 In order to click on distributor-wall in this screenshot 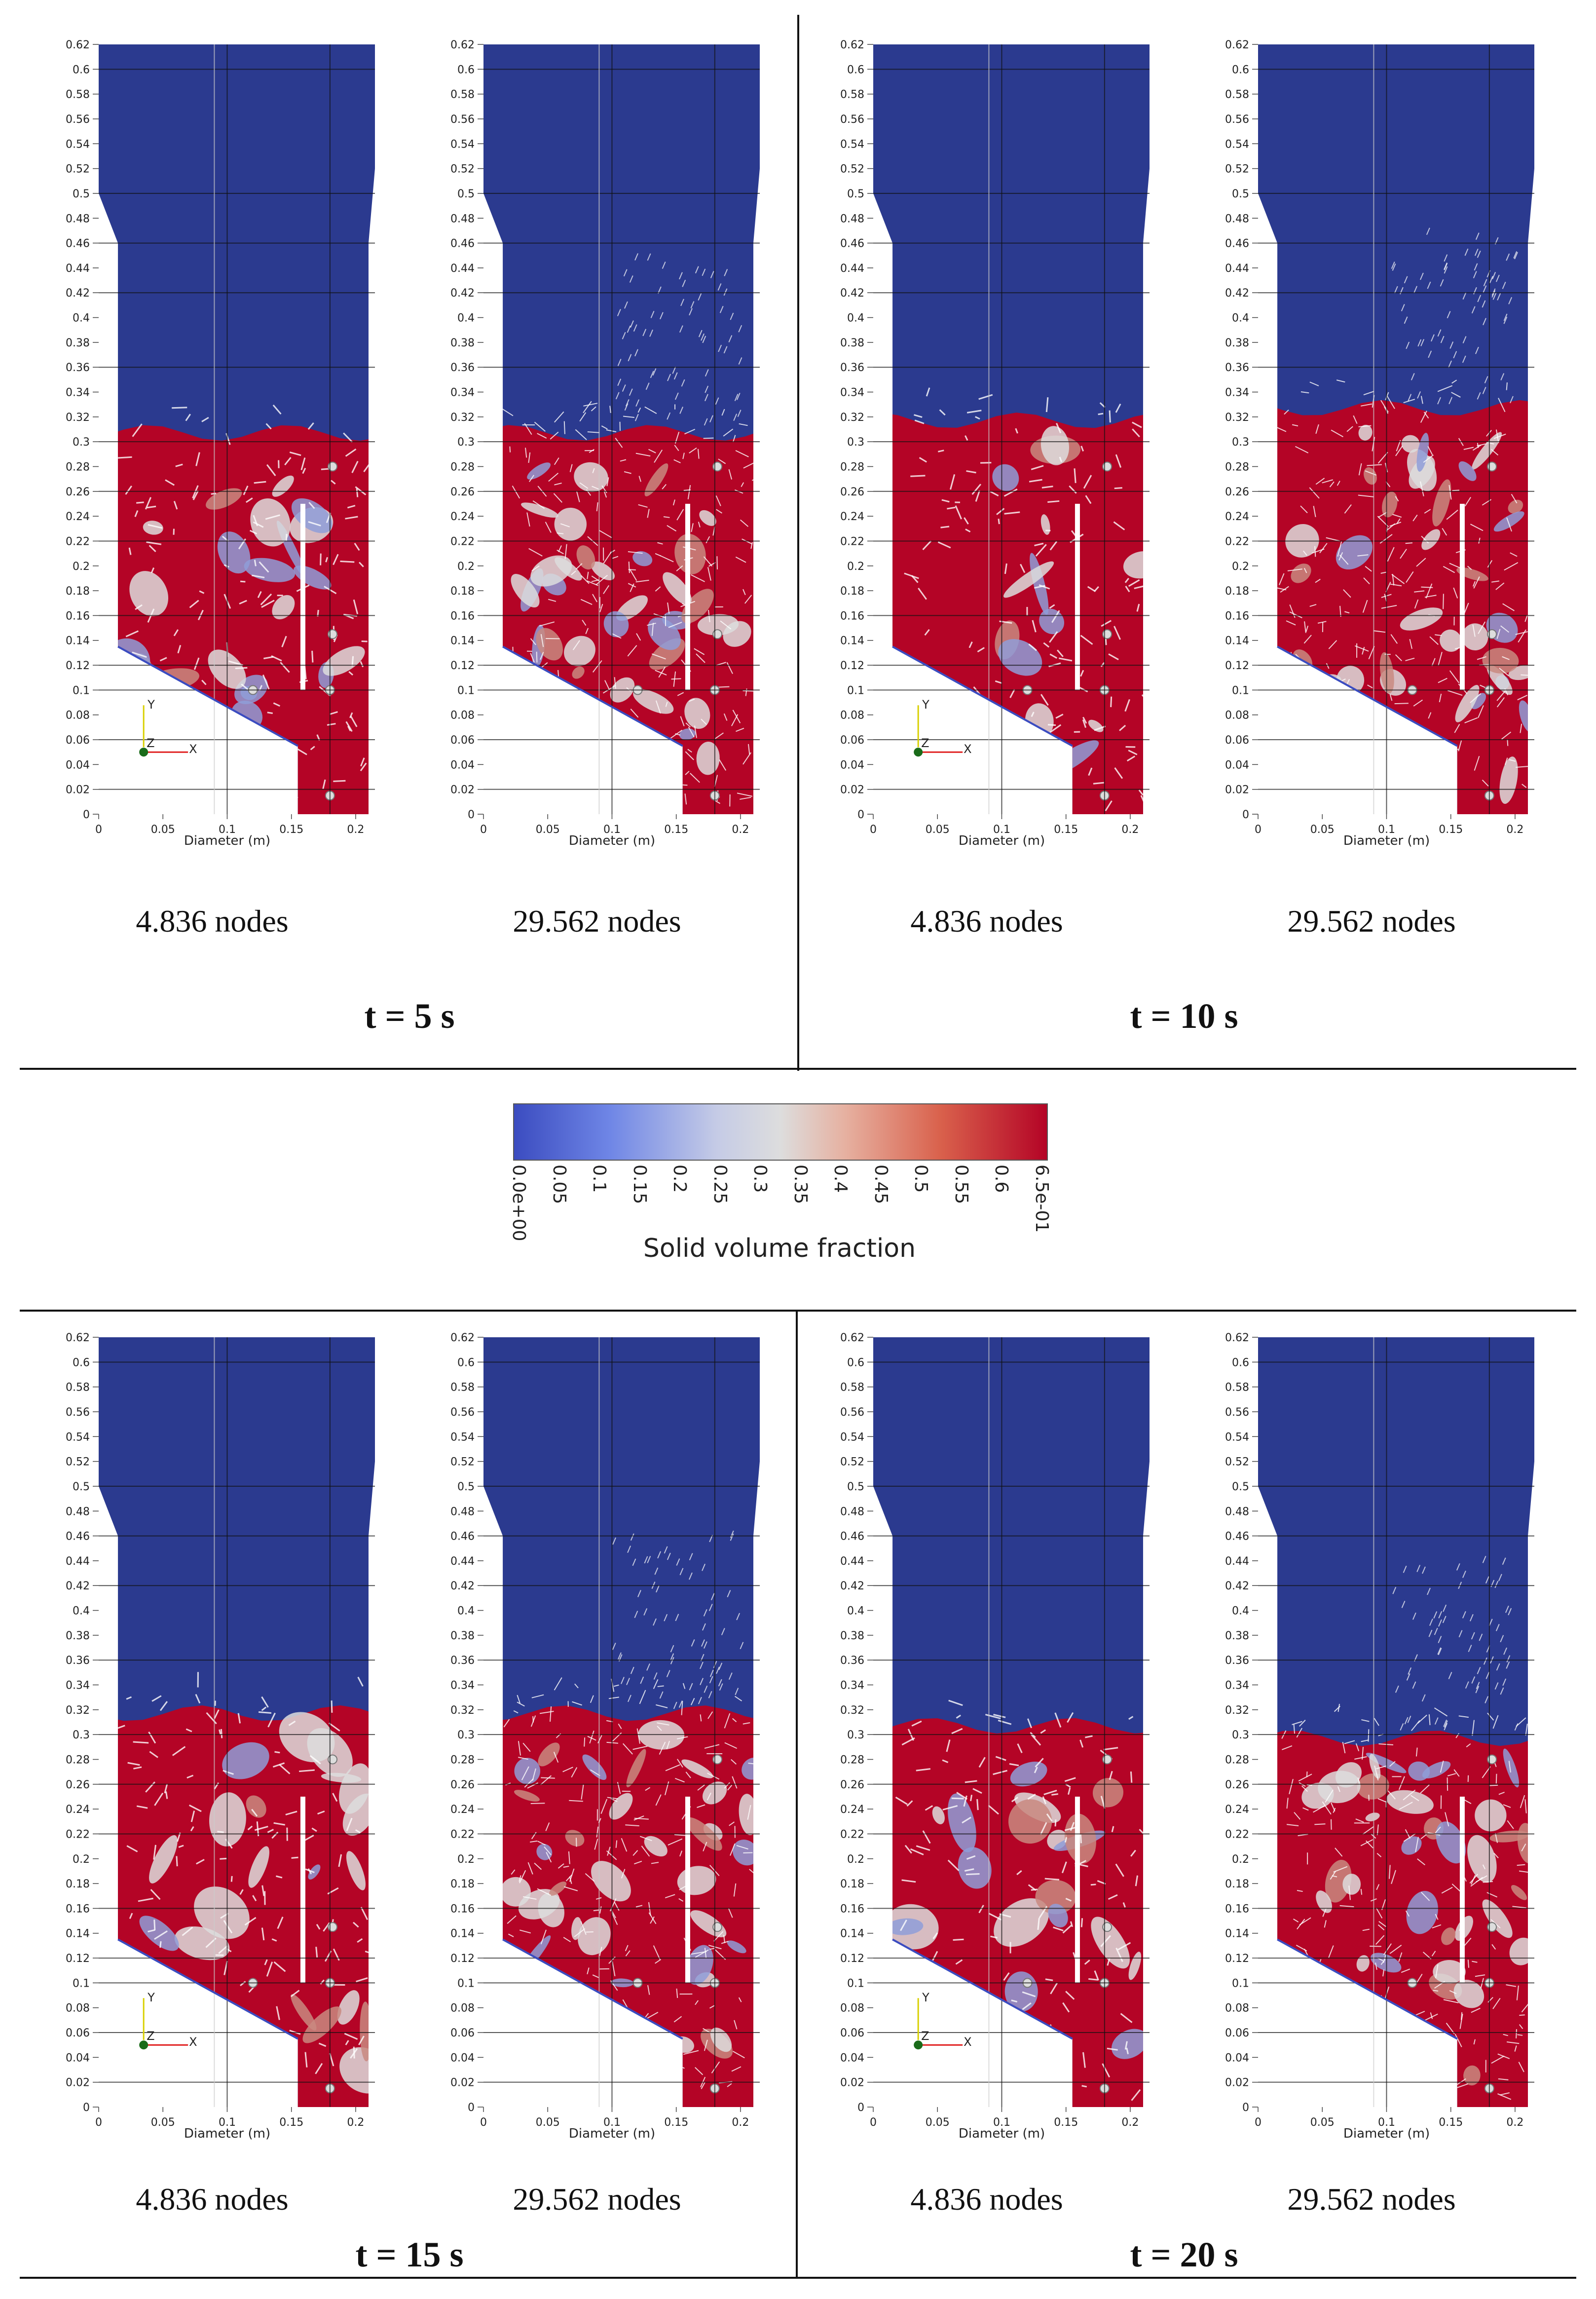, I will do `click(982, 696)`.